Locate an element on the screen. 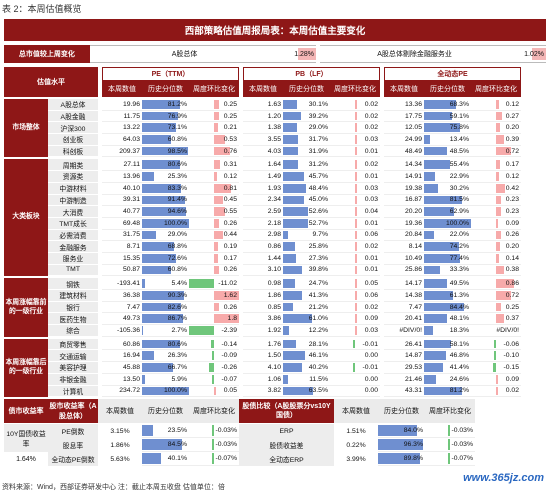  percentile-cell: 5.4% is located at coordinates (165, 284).